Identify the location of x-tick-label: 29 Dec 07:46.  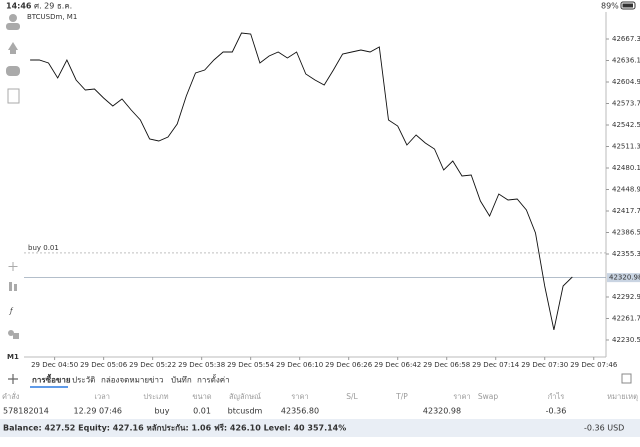
(594, 365).